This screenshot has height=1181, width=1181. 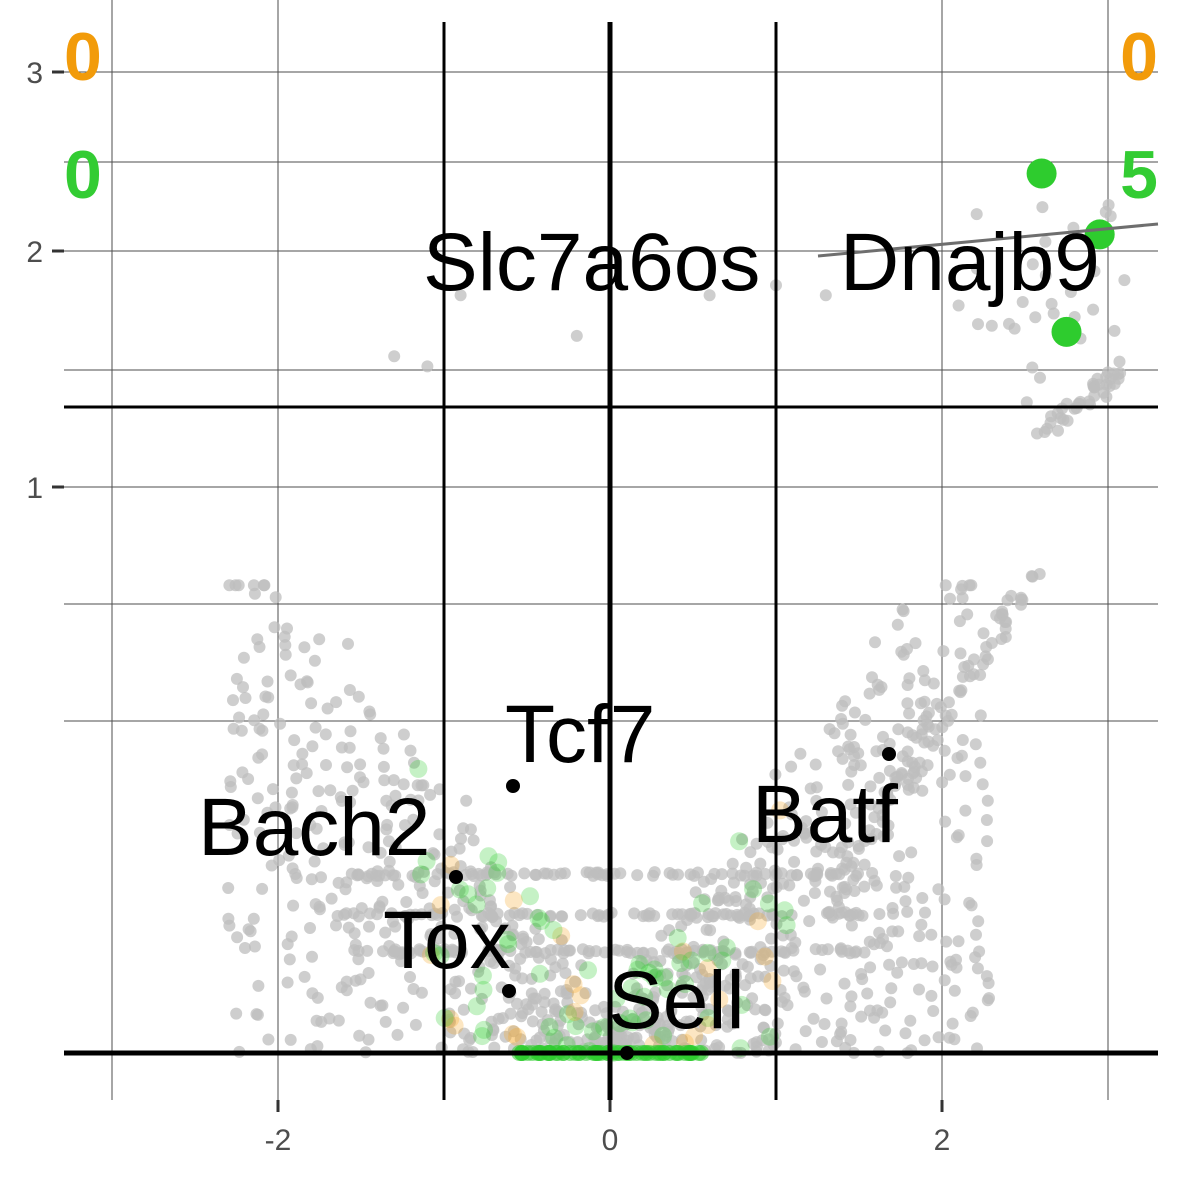 I want to click on label-connector, so click(x=988, y=240).